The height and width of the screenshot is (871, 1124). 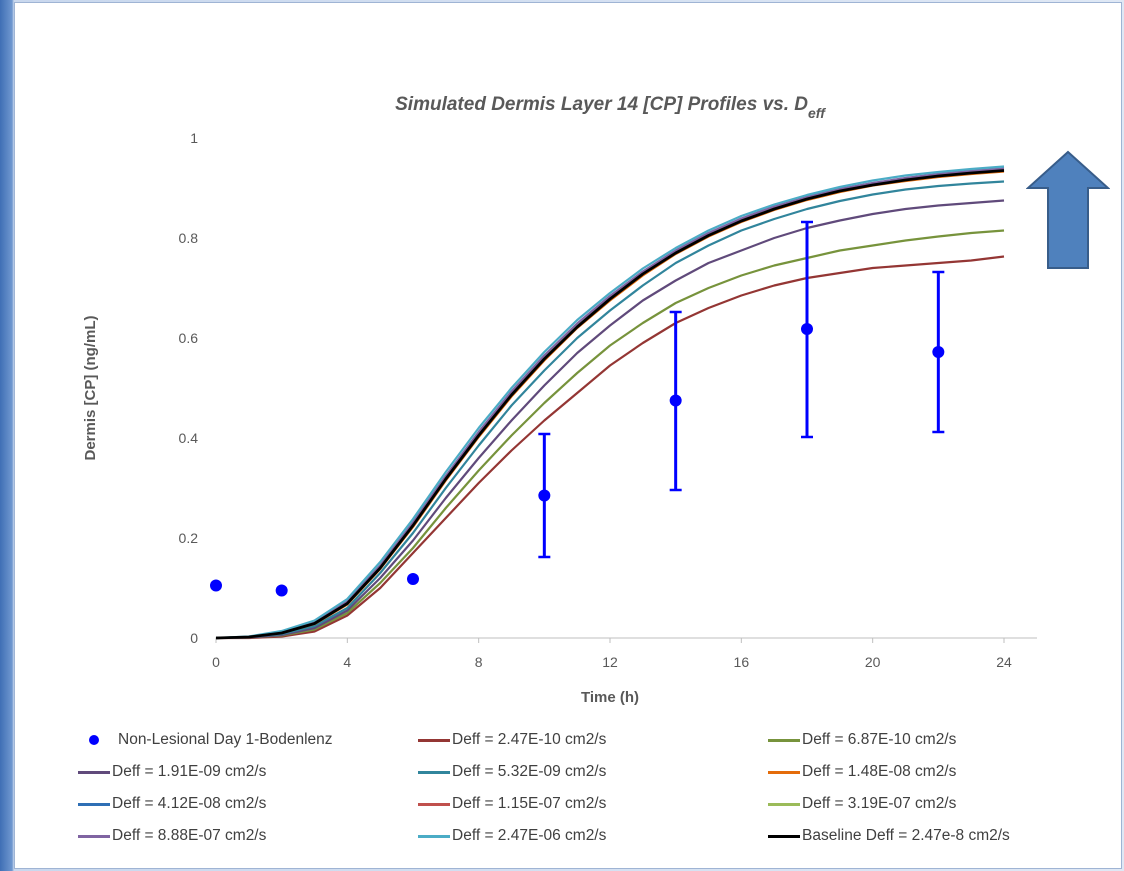 What do you see at coordinates (216, 662) in the screenshot?
I see `x-tick-label: 0` at bounding box center [216, 662].